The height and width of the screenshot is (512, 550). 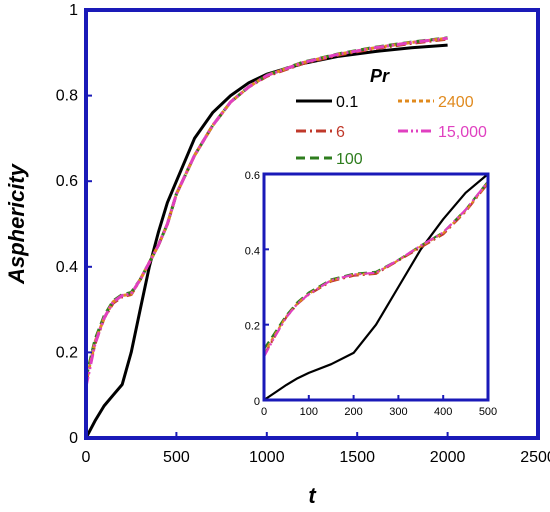 What do you see at coordinates (380, 76) in the screenshot?
I see `legend-title: Pr` at bounding box center [380, 76].